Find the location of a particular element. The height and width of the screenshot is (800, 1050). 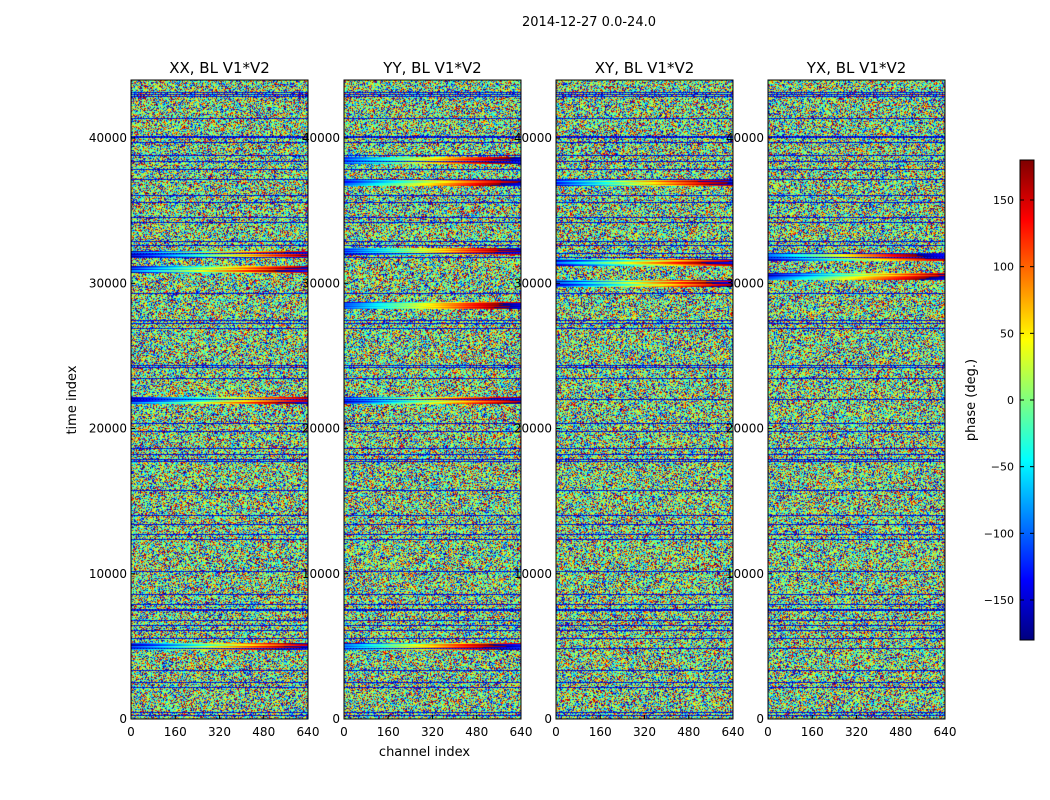

panel-title: XY, BL V1*V2 is located at coordinates (645, 68).